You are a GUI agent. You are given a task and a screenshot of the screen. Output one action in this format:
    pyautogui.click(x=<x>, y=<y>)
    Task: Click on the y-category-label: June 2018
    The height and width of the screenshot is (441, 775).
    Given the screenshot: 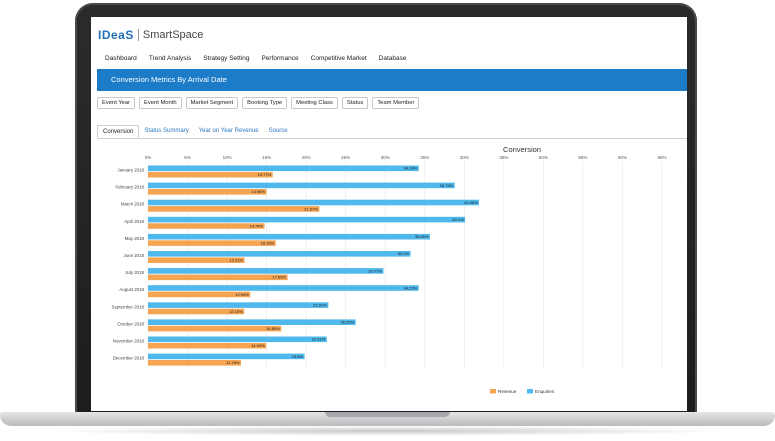 What is the action you would take?
    pyautogui.click(x=133, y=255)
    